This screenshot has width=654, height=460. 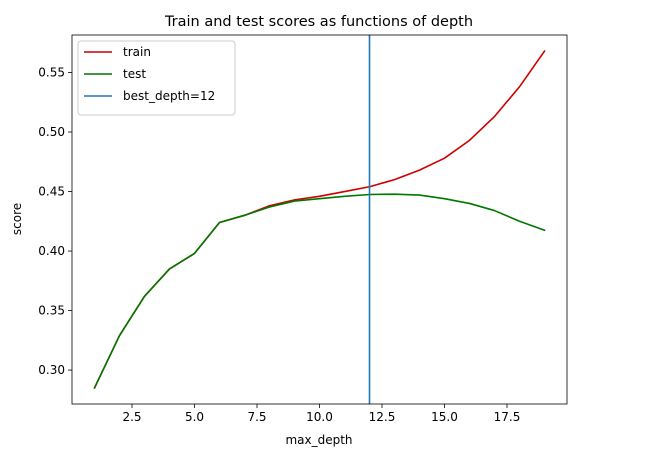 What do you see at coordinates (319, 417) in the screenshot?
I see `x-tick-label: 10.0` at bounding box center [319, 417].